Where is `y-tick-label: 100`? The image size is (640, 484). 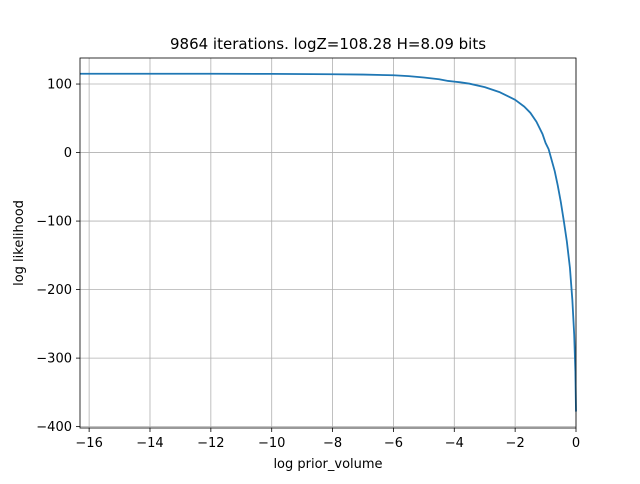 y-tick-label: 100 is located at coordinates (59, 85).